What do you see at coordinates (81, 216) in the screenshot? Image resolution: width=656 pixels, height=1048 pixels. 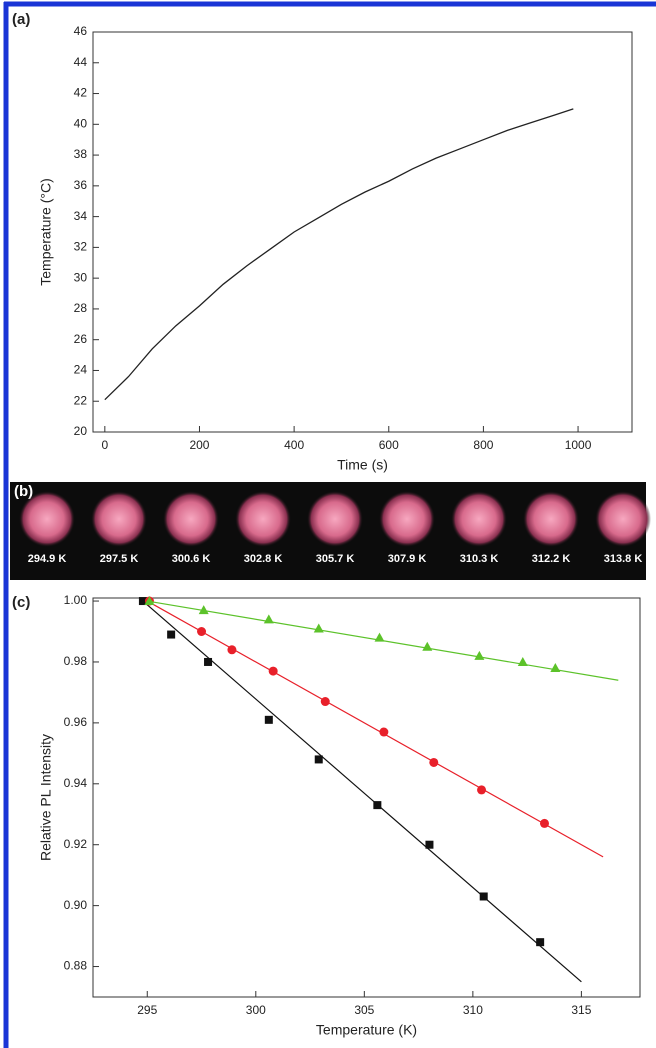 I see `y-tick-label: 34` at bounding box center [81, 216].